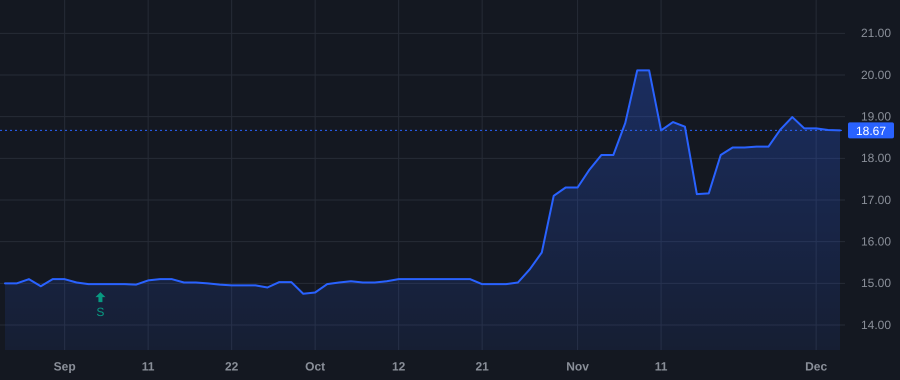  What do you see at coordinates (816, 367) in the screenshot?
I see `x-tick-label: Dec` at bounding box center [816, 367].